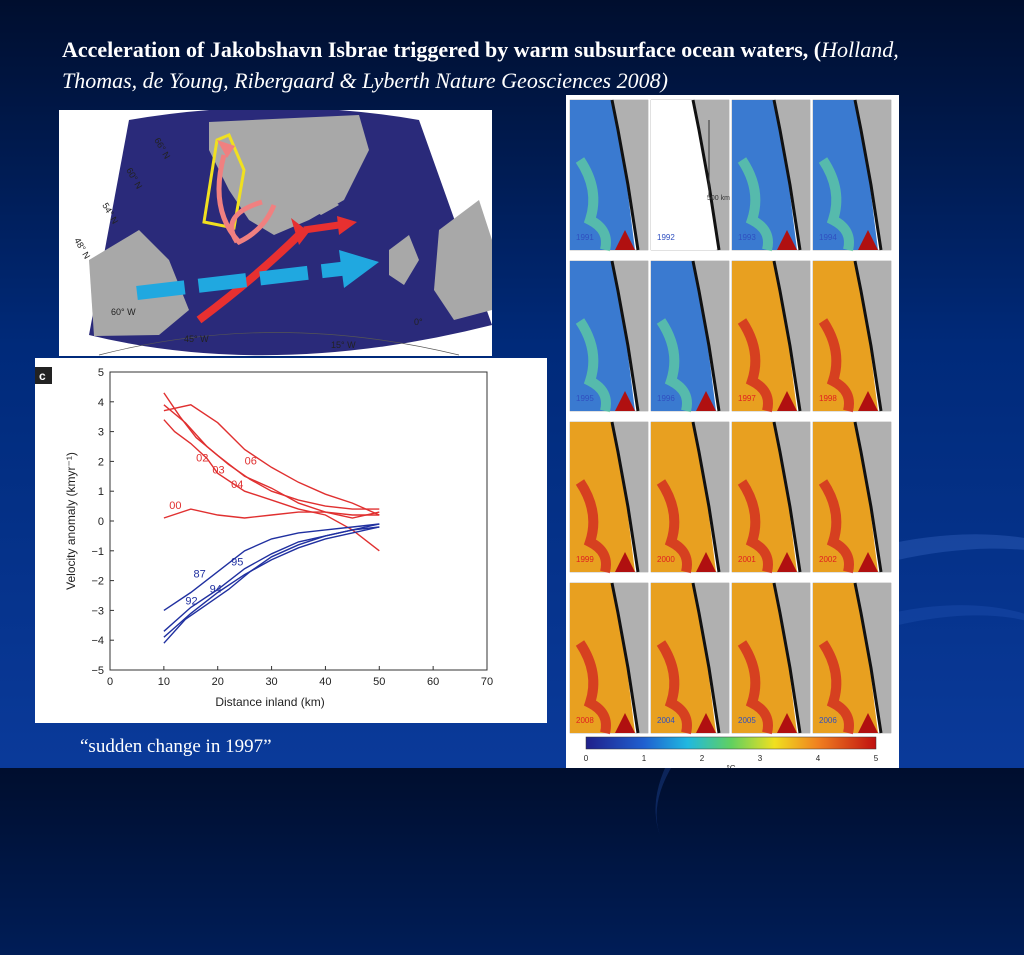 This screenshot has width=1024, height=955. Describe the element at coordinates (226, 149) in the screenshot. I see `pink-arrowhead` at that location.